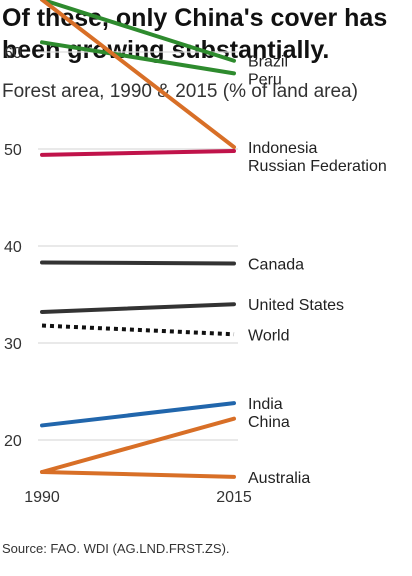 The width and height of the screenshot is (412, 576). I want to click on x-axis-ticks: 1990 2015, so click(138, 497).